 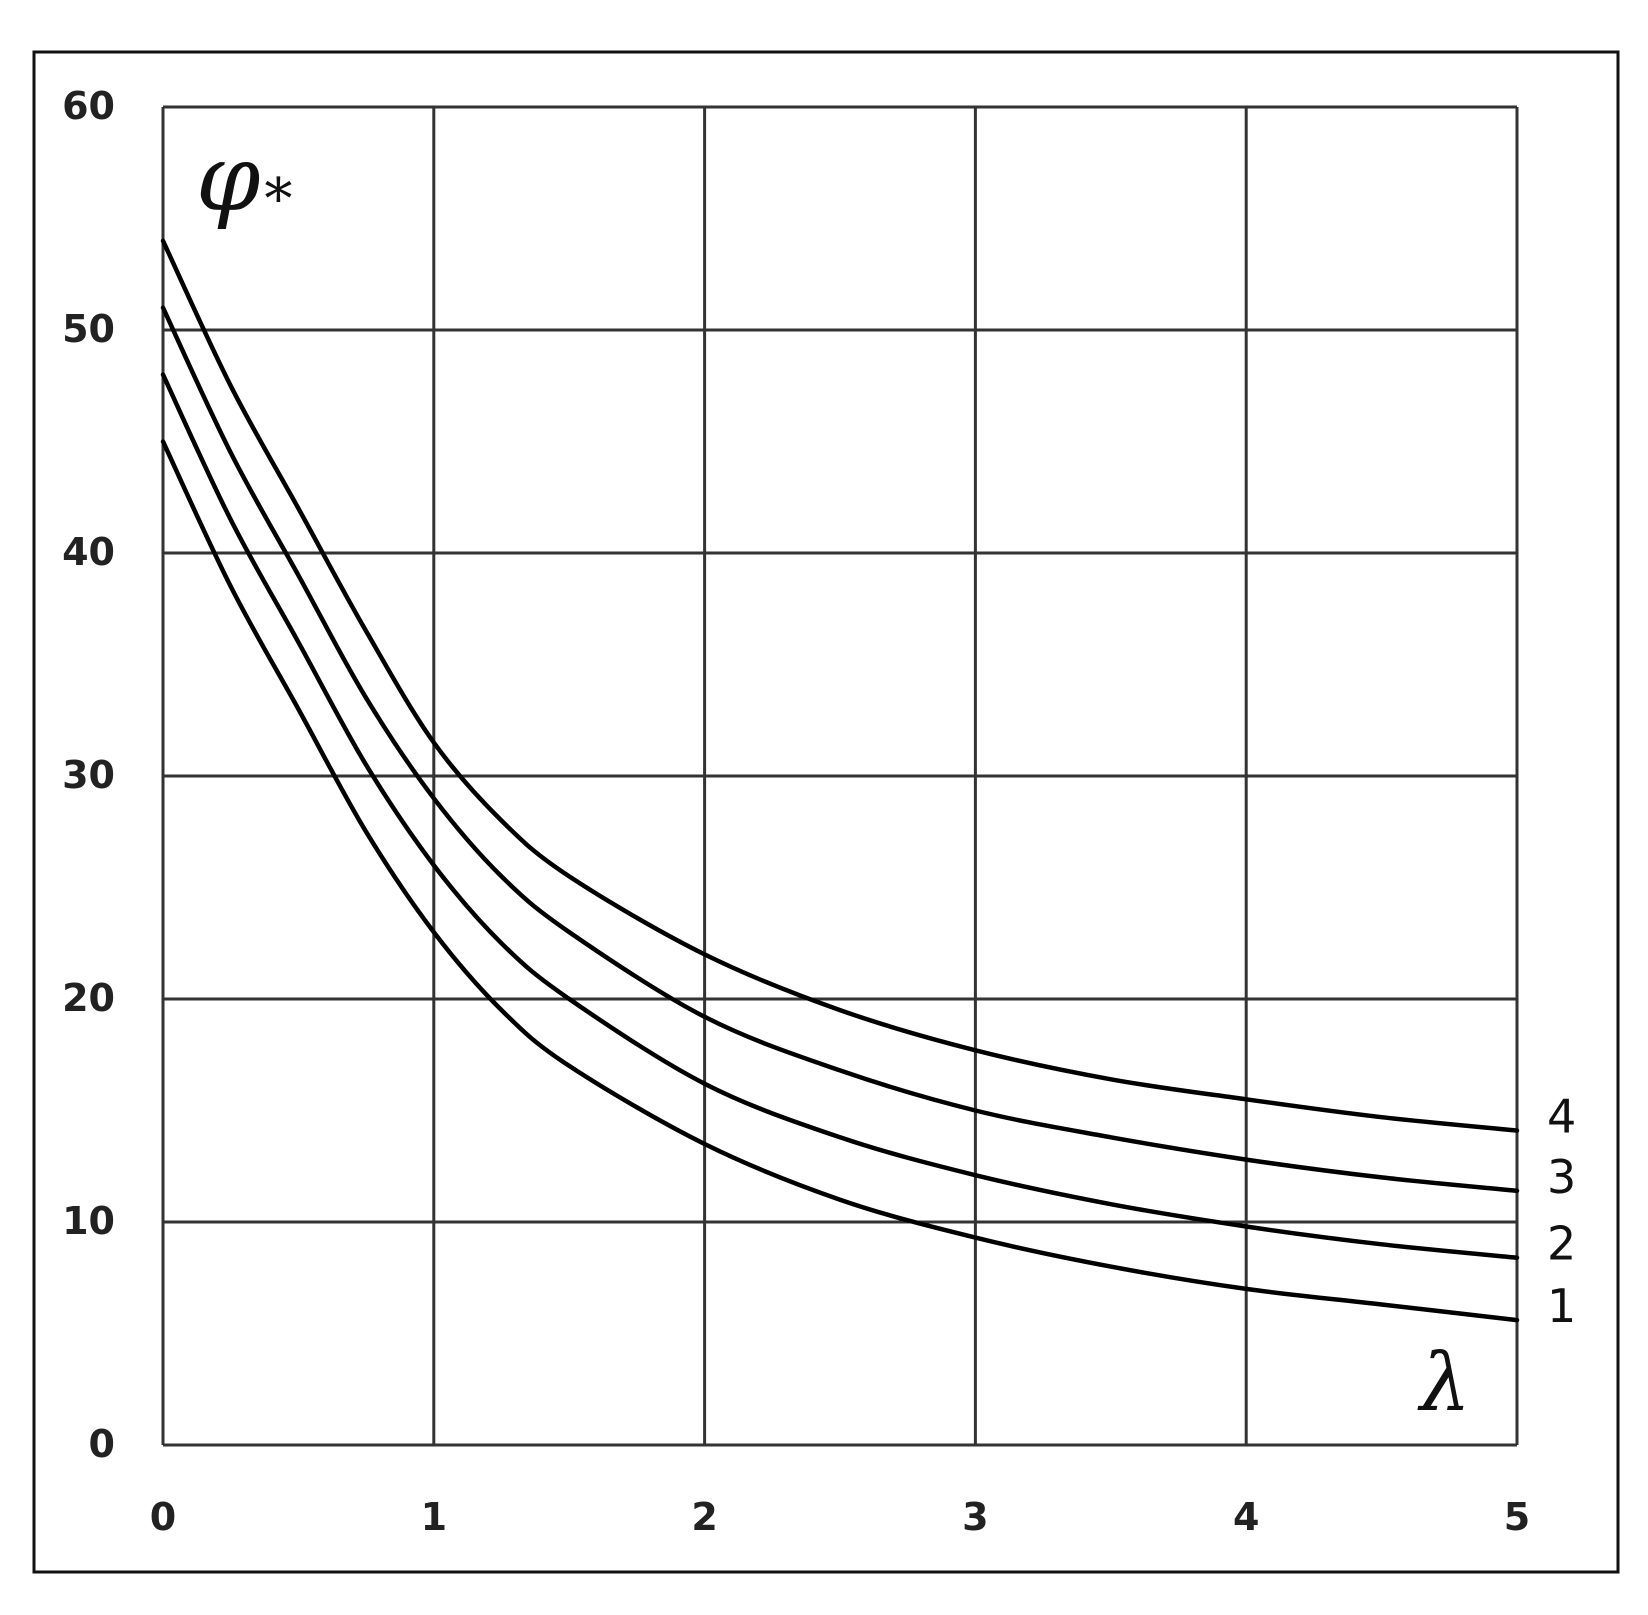 I want to click on y-axis-title: φ*, so click(x=244, y=178).